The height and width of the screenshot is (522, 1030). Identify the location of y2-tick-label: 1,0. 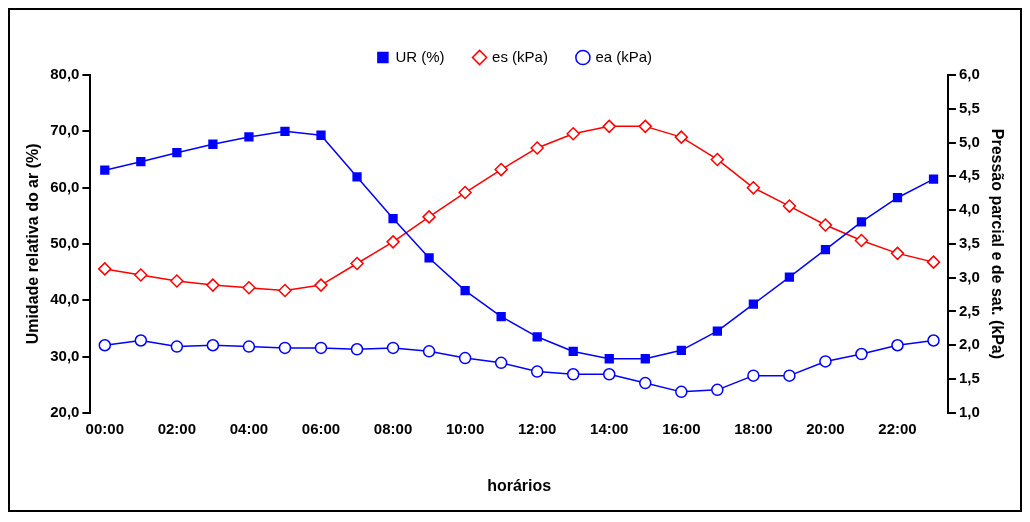
(969, 411).